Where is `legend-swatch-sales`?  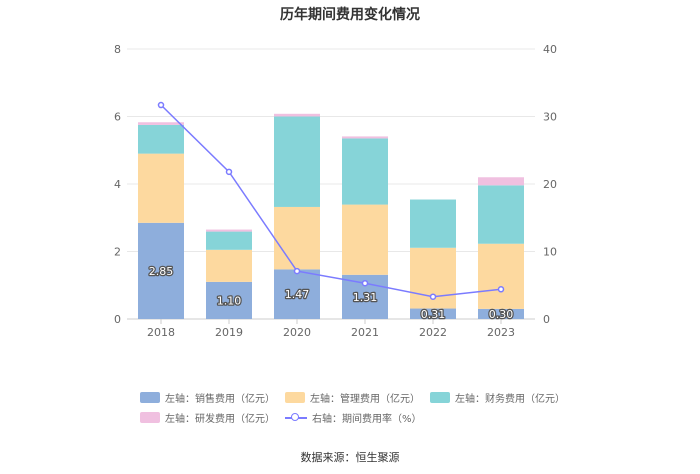 legend-swatch-sales is located at coordinates (150, 397).